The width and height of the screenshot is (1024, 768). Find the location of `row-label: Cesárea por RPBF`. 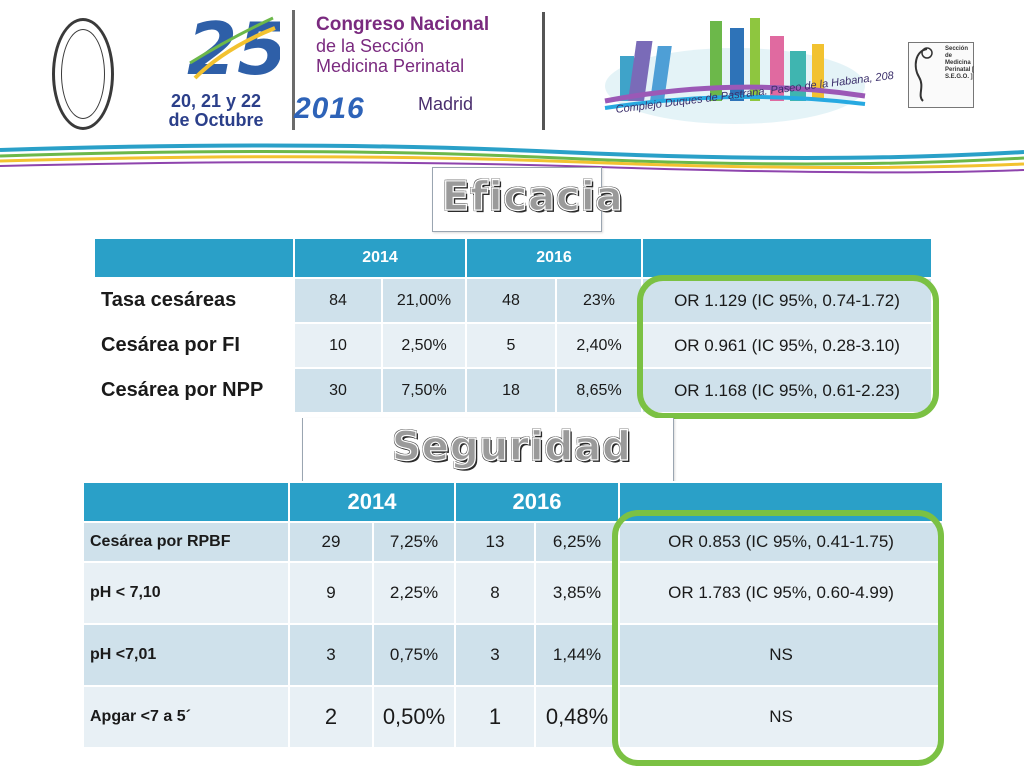

row-label: Cesárea por RPBF is located at coordinates (186, 542).